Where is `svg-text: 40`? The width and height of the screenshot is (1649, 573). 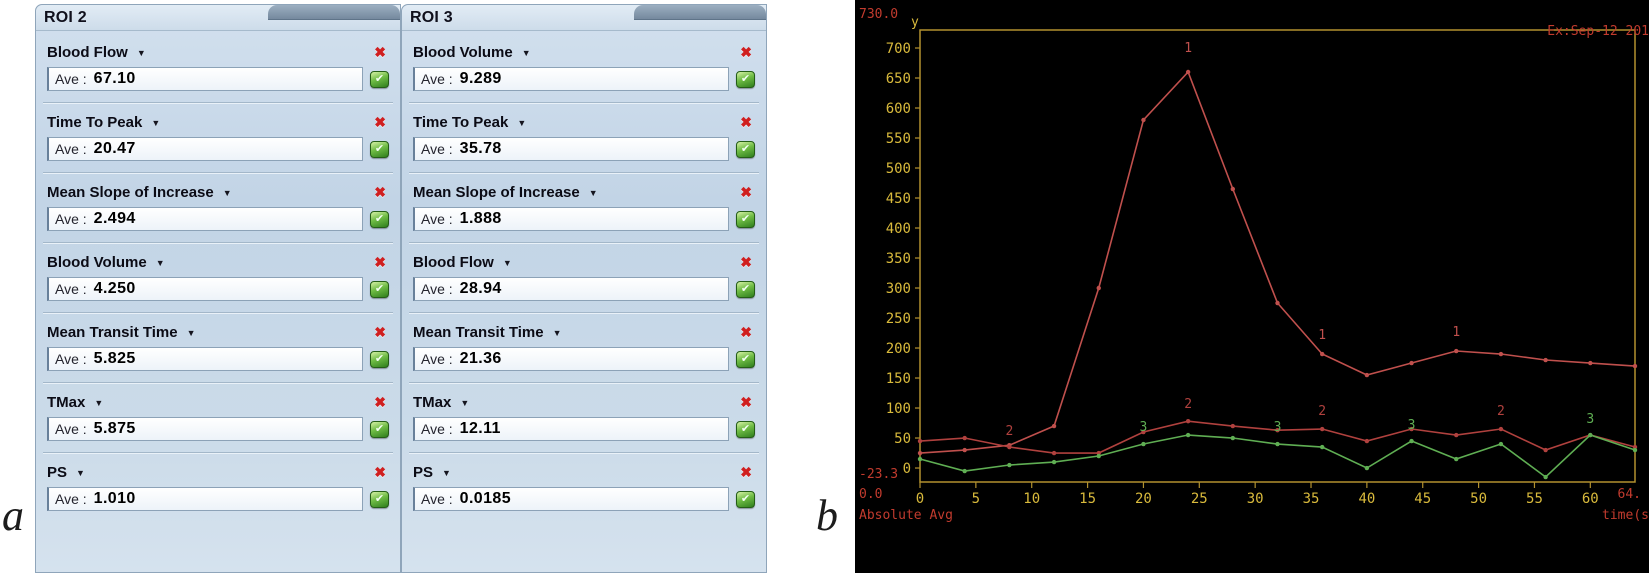
svg-text: 40 is located at coordinates (1366, 499).